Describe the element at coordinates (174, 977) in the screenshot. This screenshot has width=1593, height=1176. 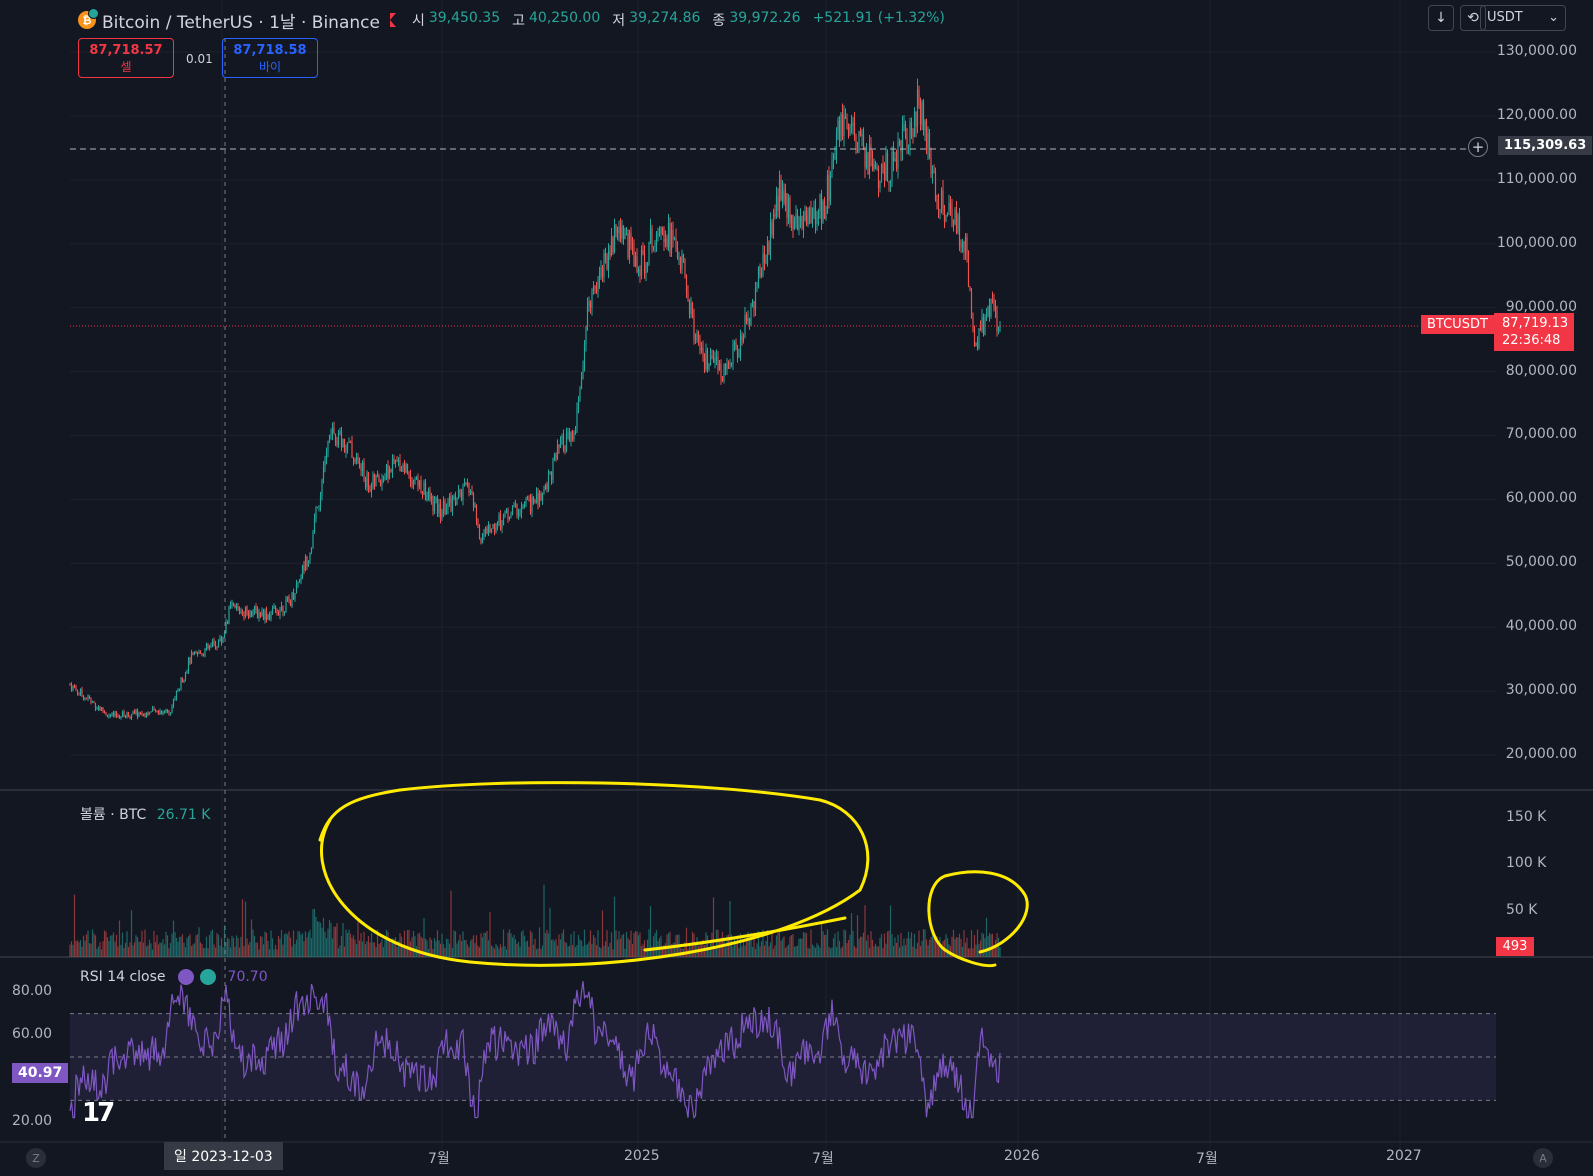
I see `rsi-legend: RSI 14 close 70.70` at that location.